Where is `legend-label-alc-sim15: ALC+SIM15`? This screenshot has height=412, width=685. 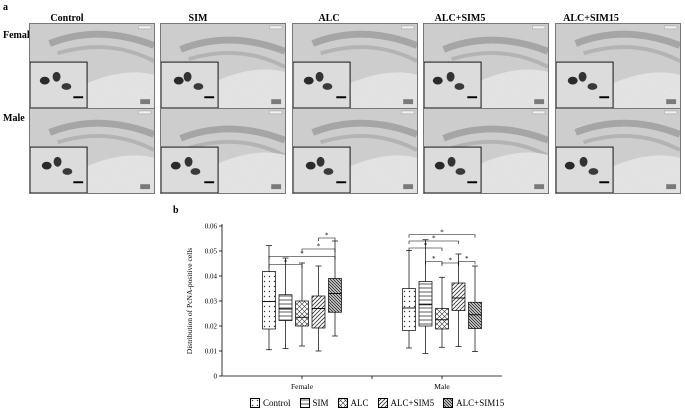
legend-label-alc-sim15: ALC+SIM15 is located at coordinates (480, 403).